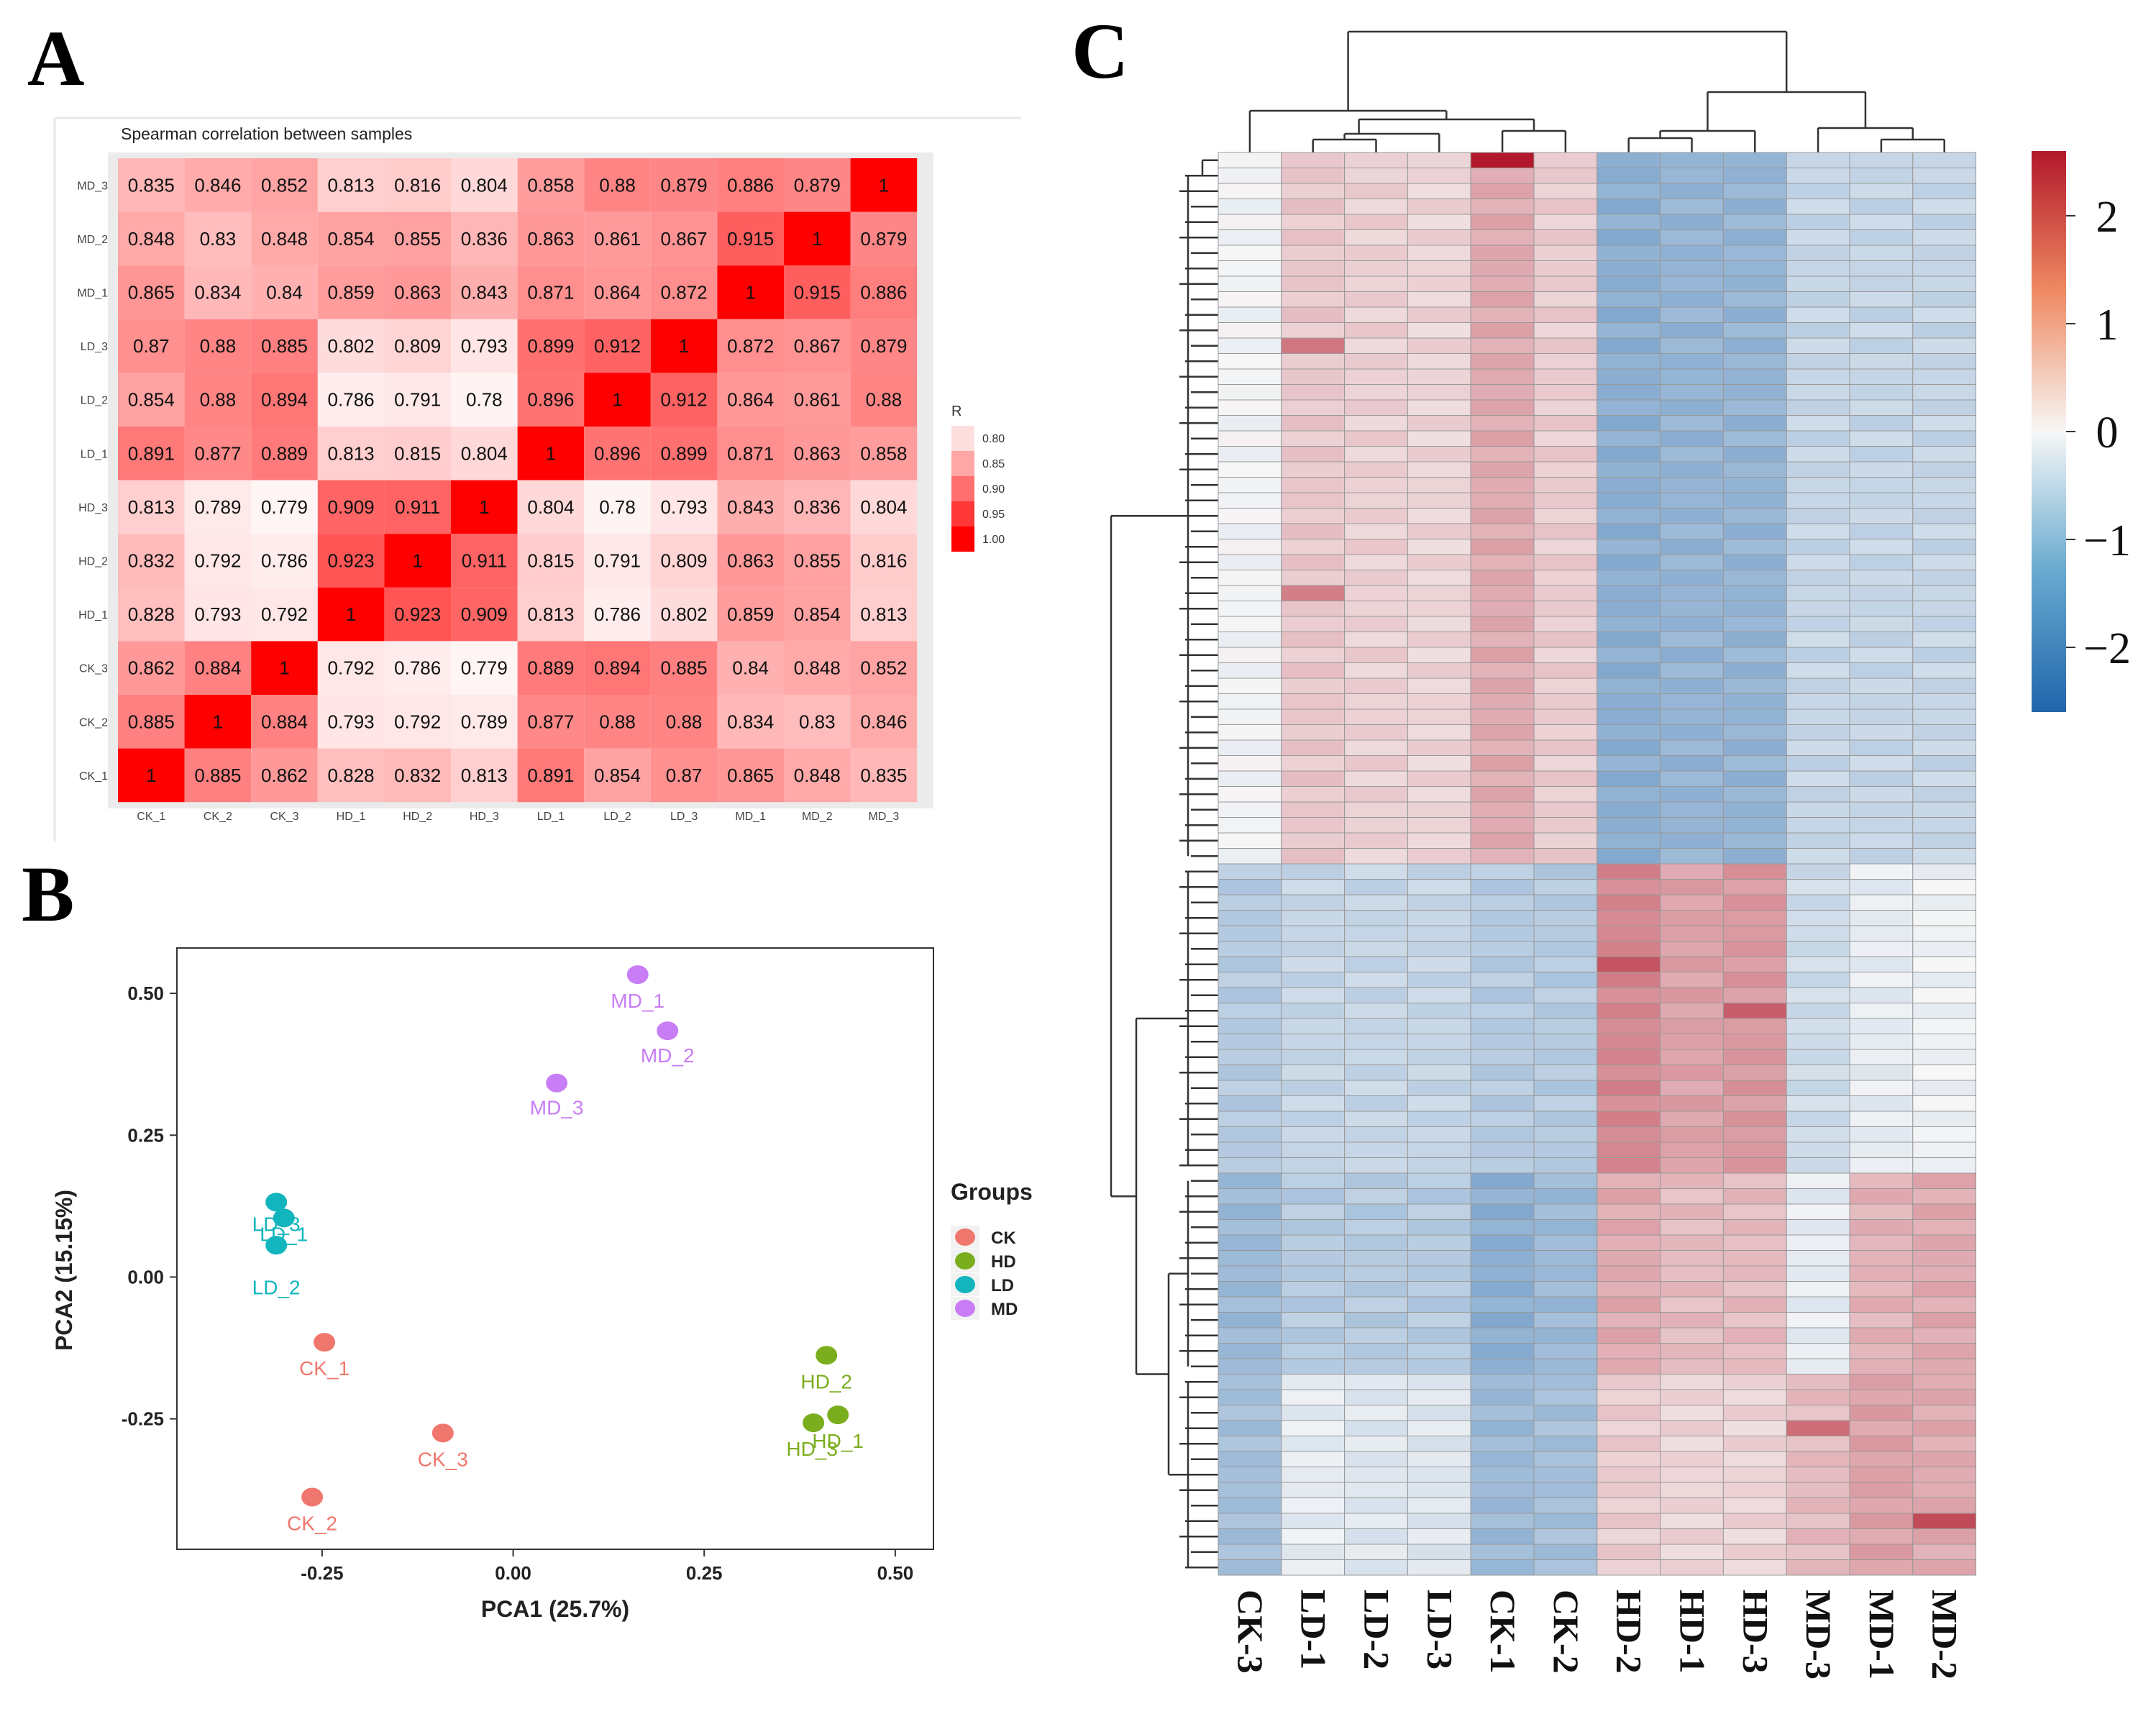 This screenshot has width=2156, height=1714. I want to click on correlation-value: 0.789, so click(484, 722).